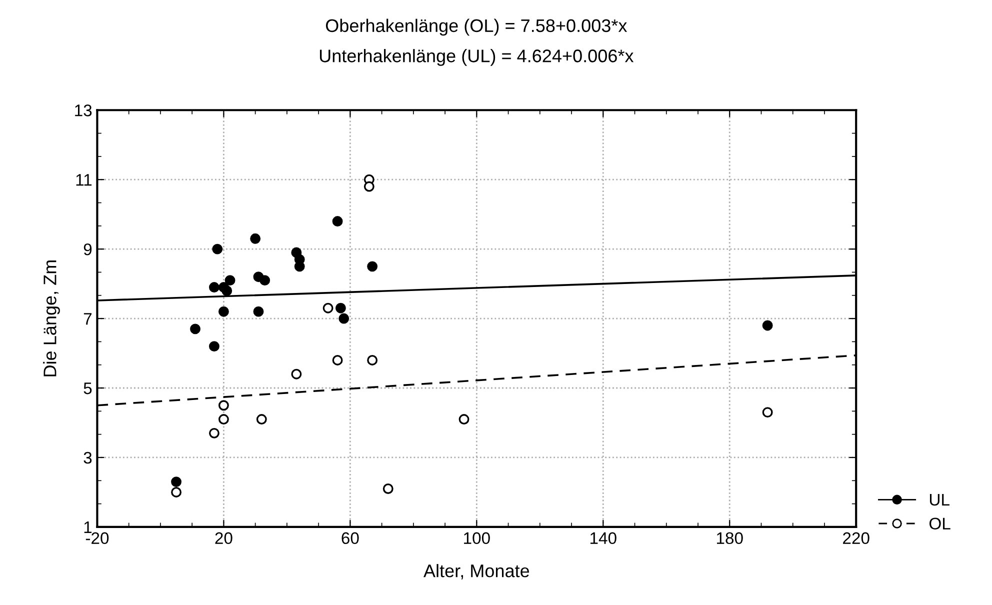 This screenshot has width=992, height=605. Describe the element at coordinates (88, 249) in the screenshot. I see `y-tick-label: 9` at that location.